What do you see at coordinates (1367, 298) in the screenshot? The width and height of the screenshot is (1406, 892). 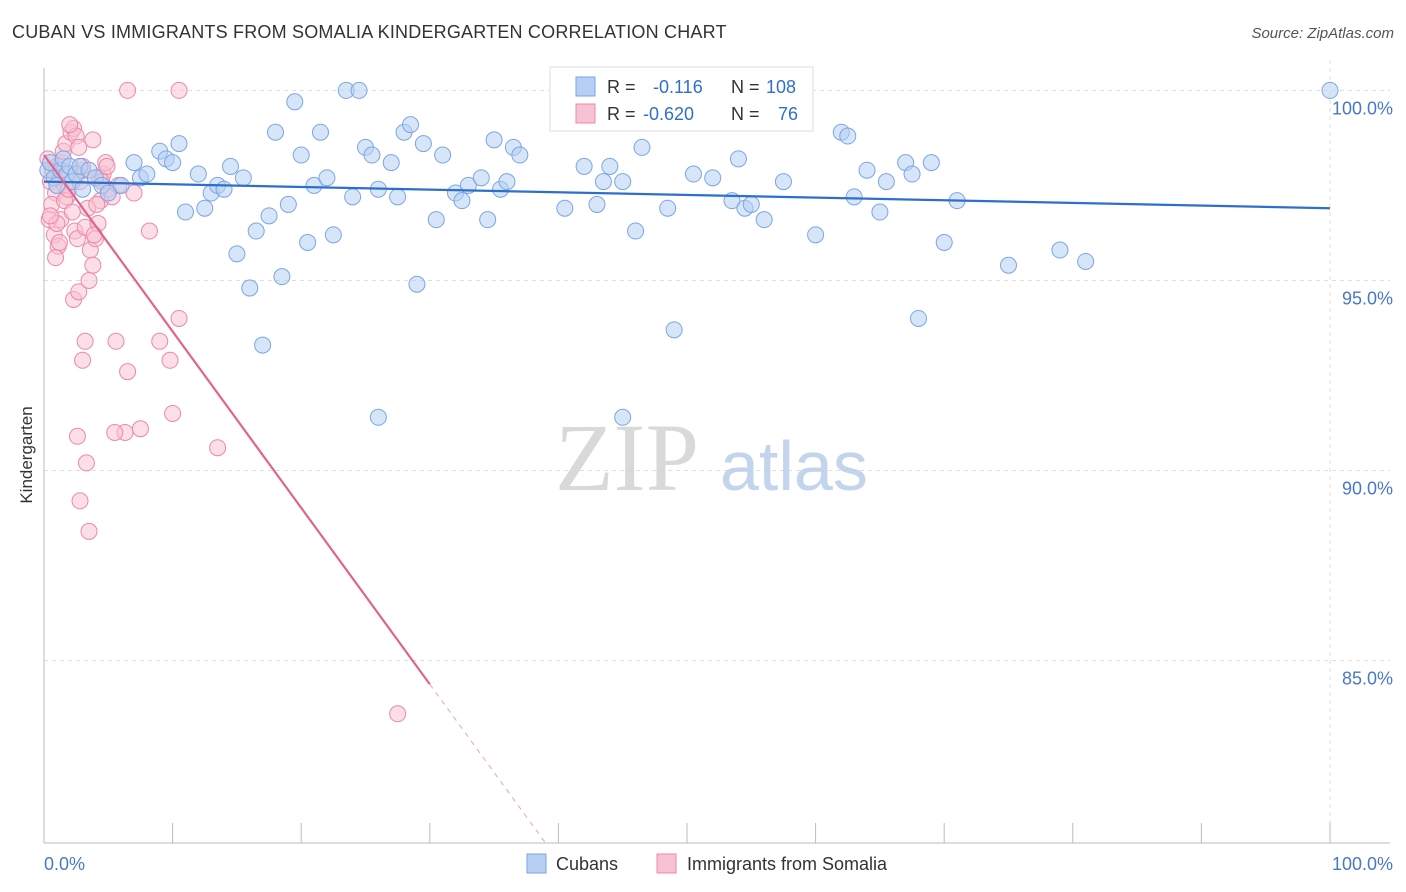 I see `y-tick-label-1: 95.0%` at bounding box center [1367, 298].